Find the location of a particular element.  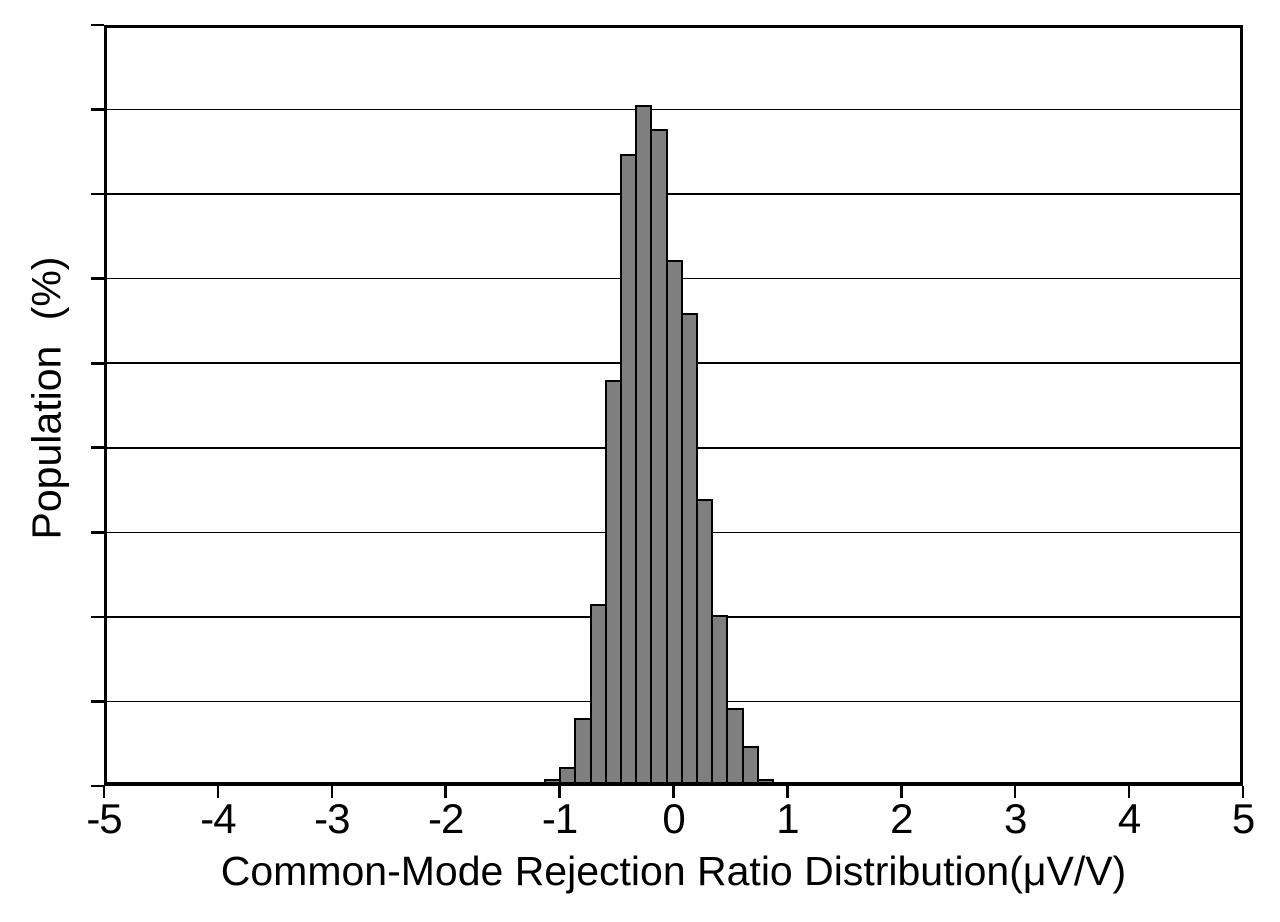

x-tick-label: 3 is located at coordinates (1015, 818).